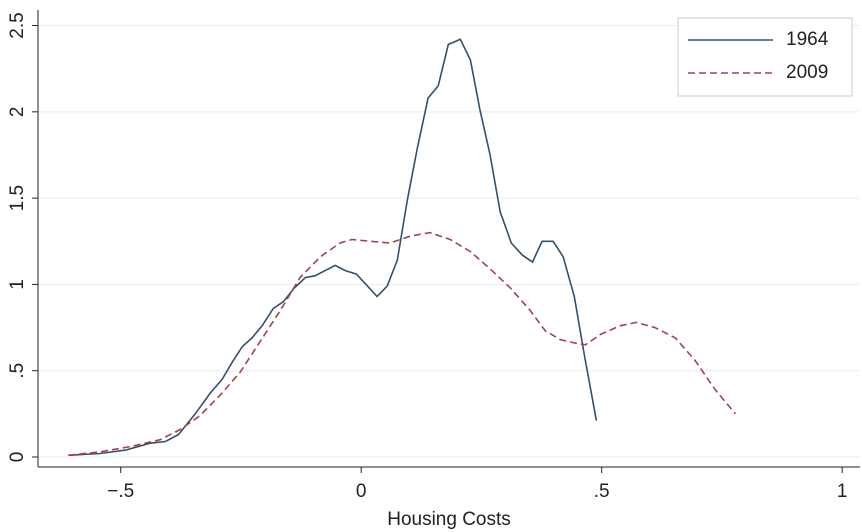 The height and width of the screenshot is (532, 862). I want to click on x-tick-label: 0, so click(361, 491).